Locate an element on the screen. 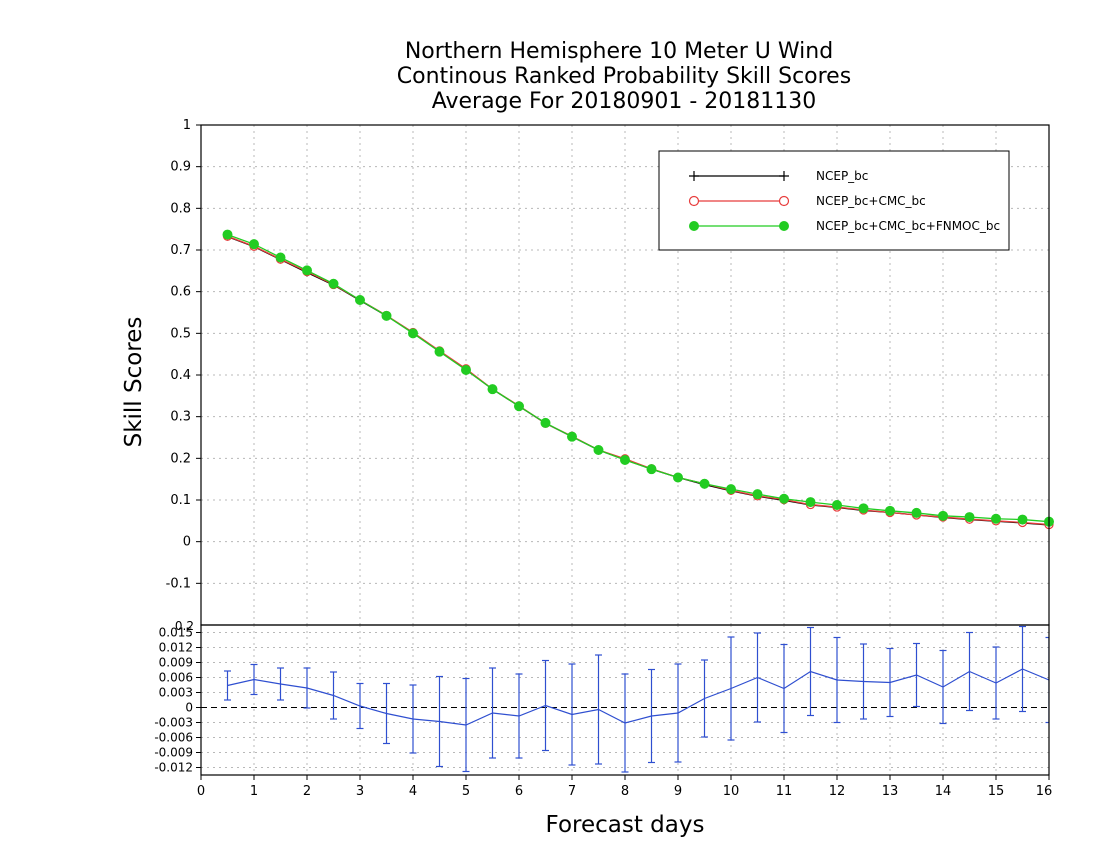 The image size is (1100, 850). legend-item-NCEP_bc+CMC_bc+FNMOC_bc: NCEP_bc+CMC_bc+FNMOC_bc is located at coordinates (844, 226).